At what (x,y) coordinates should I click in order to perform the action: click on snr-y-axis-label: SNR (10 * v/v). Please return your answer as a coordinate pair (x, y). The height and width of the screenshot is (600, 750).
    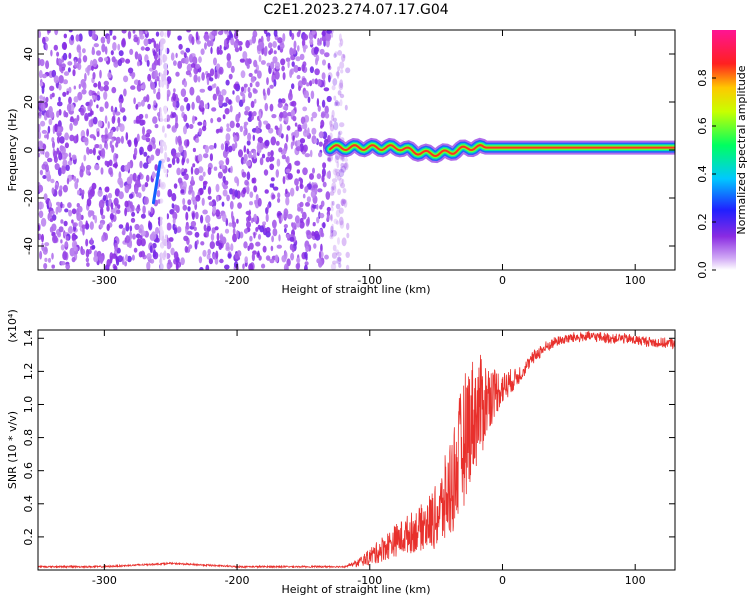
    Looking at the image, I should click on (12, 450).